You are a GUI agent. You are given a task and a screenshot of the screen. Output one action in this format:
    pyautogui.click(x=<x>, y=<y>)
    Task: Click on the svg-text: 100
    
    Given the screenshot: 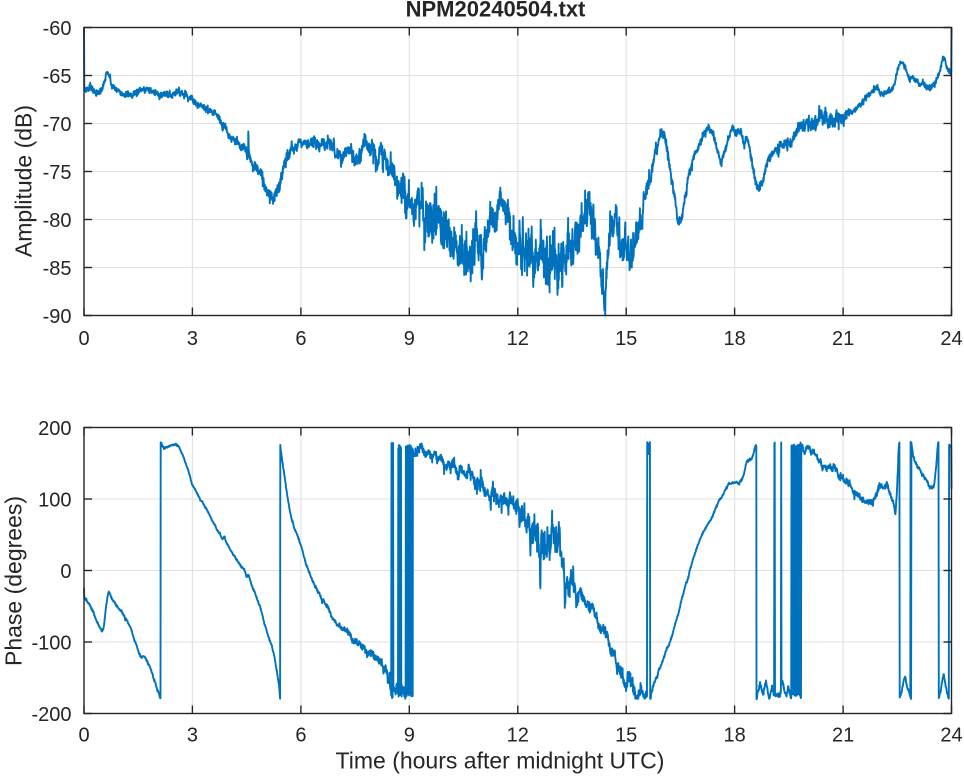 What is the action you would take?
    pyautogui.click(x=54, y=500)
    